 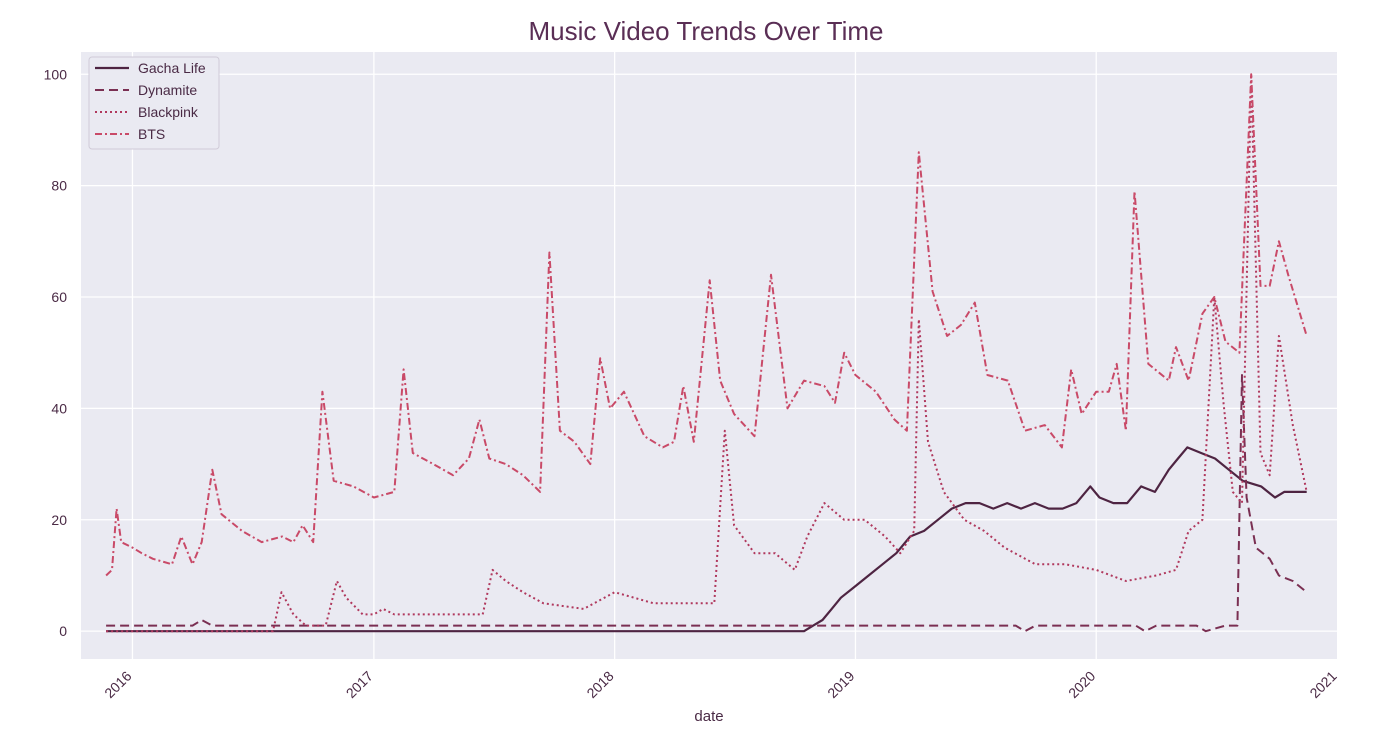 I want to click on x-tick-label: 2016, so click(x=117, y=684).